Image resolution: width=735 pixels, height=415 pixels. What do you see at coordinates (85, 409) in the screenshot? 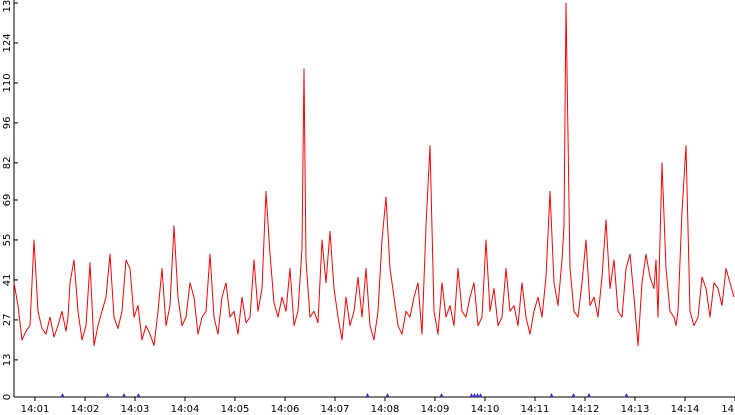
I see `x-tick-label: 14:02` at bounding box center [85, 409].